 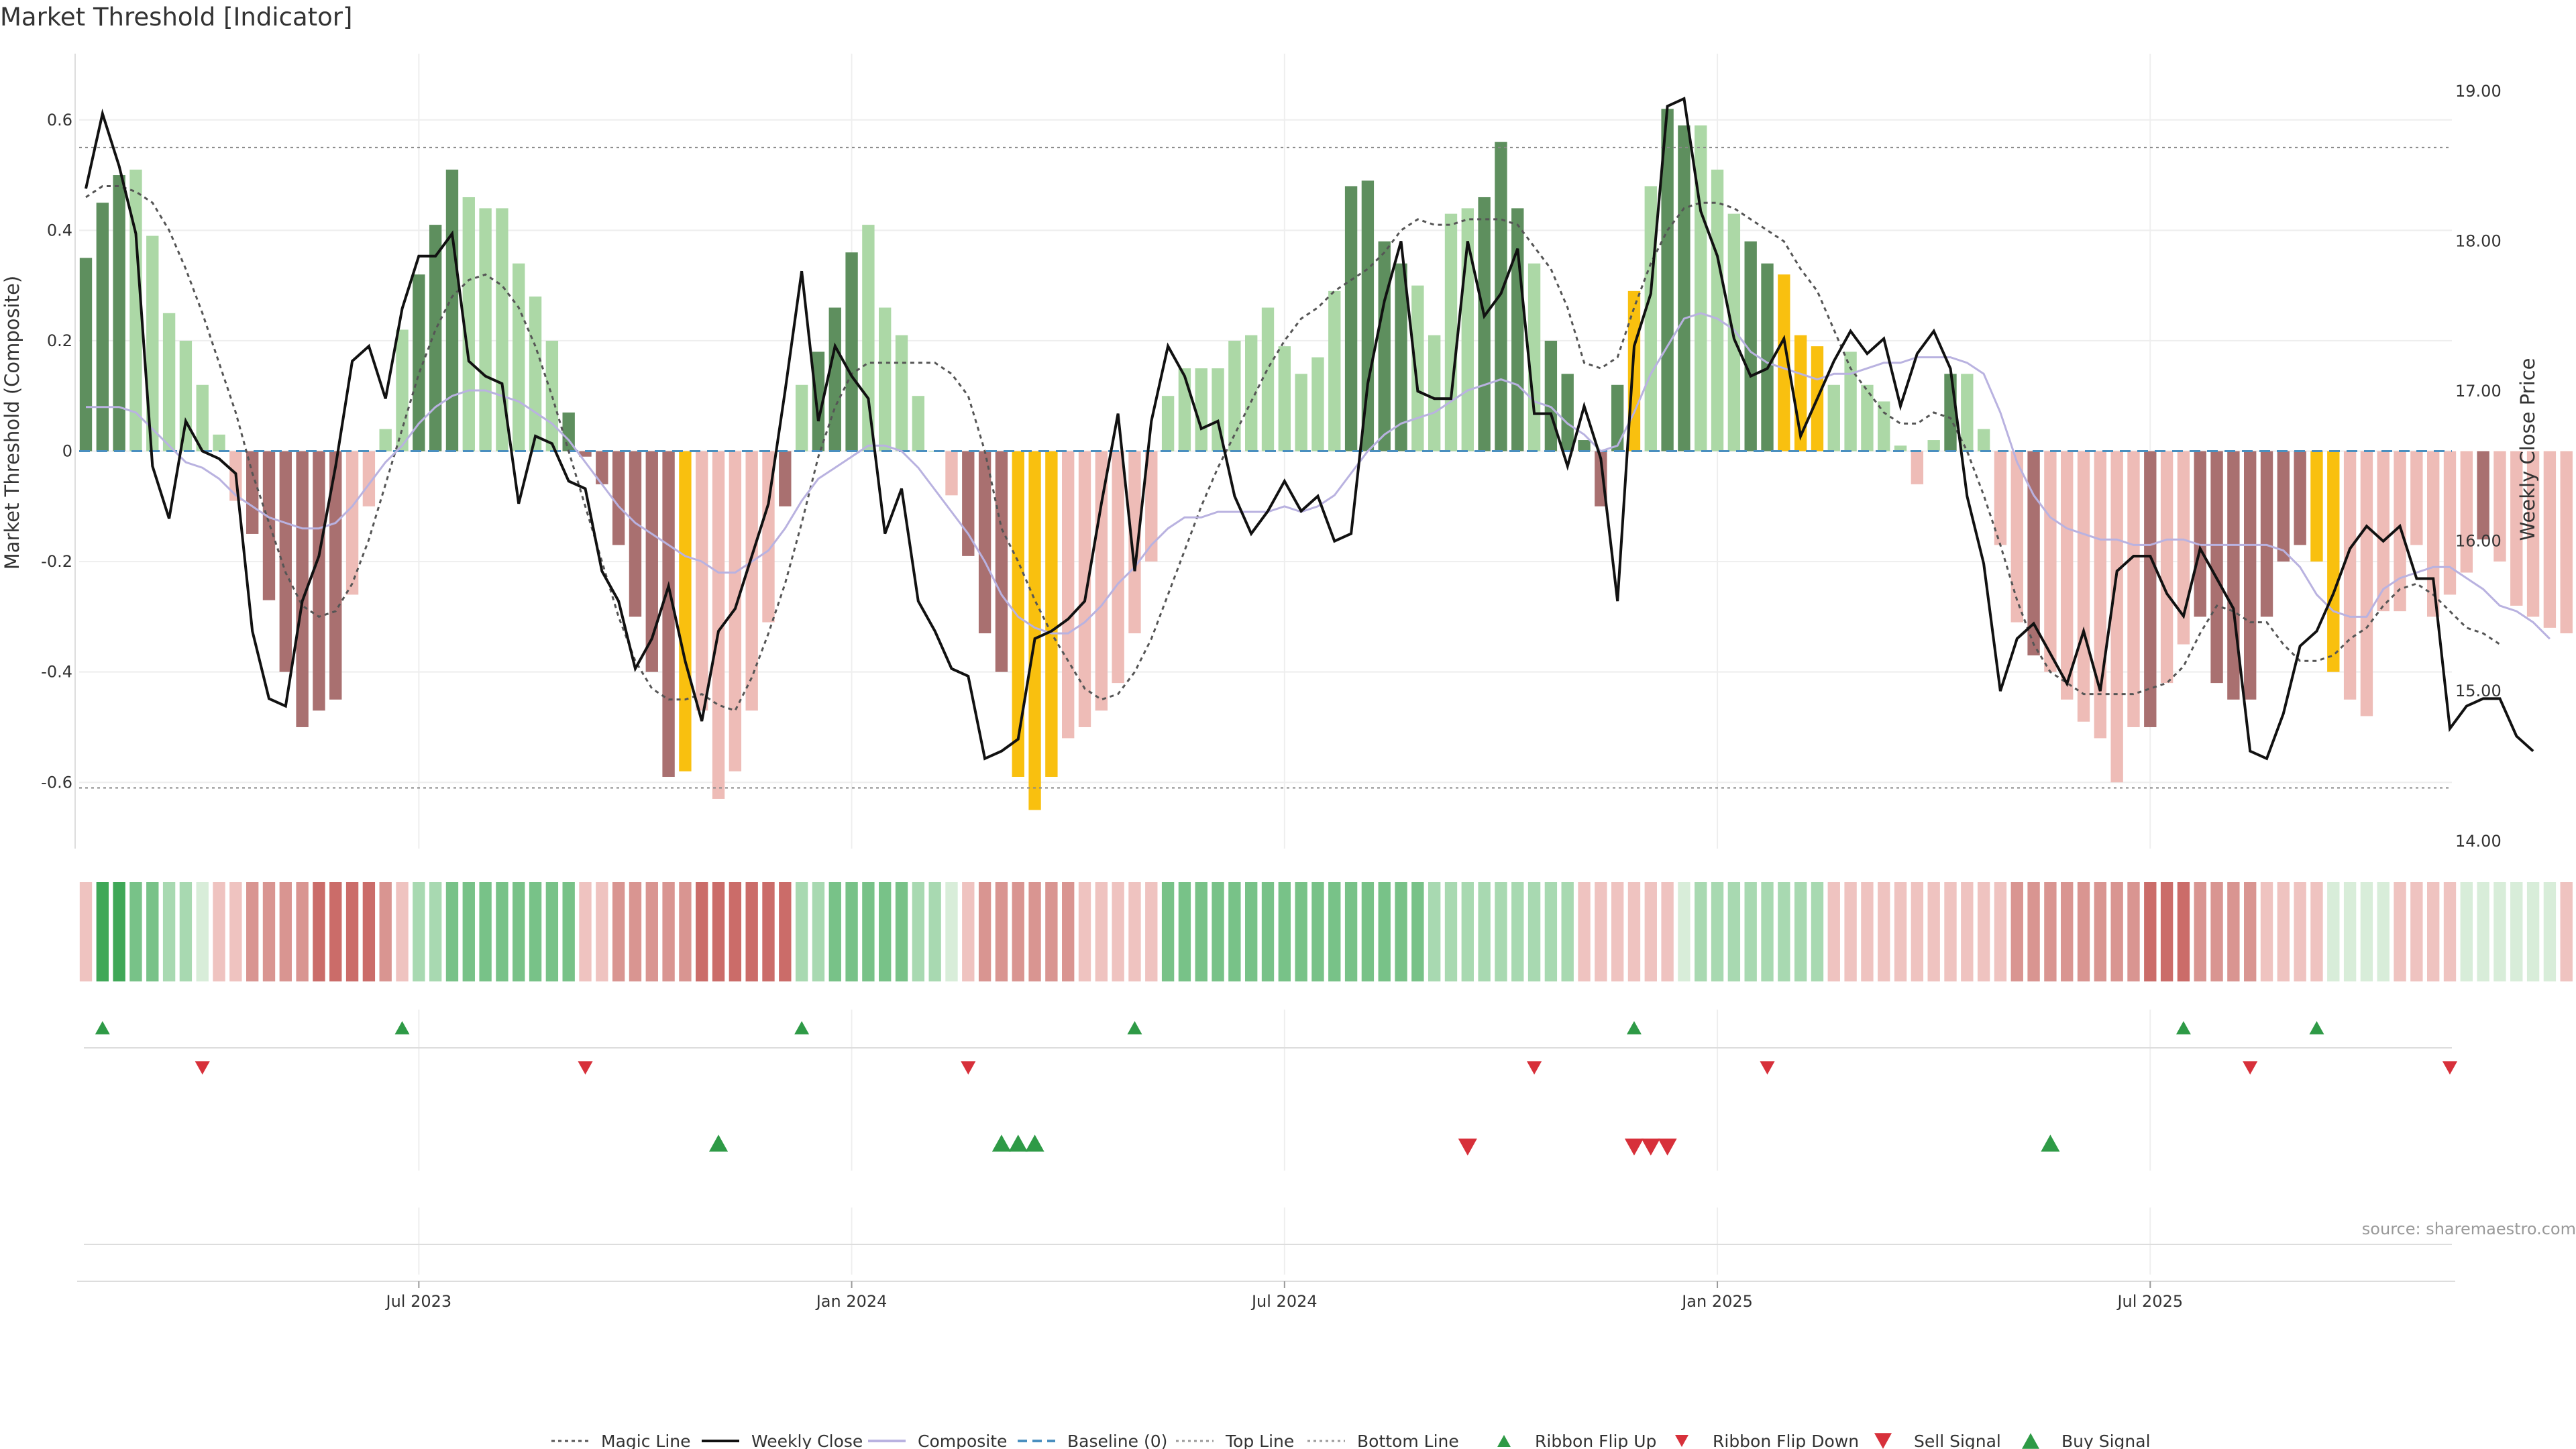 I want to click on y-tick-label: 0.2, so click(x=59, y=340).